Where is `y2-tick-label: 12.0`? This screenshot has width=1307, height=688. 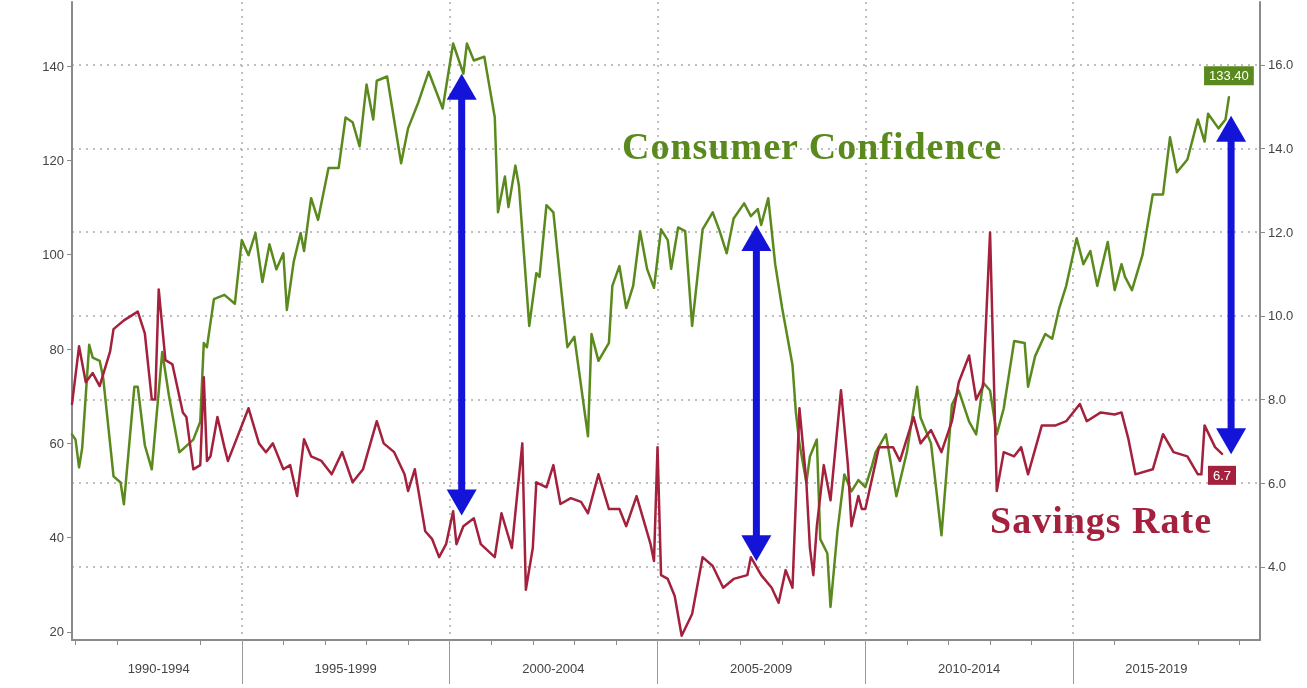
y2-tick-label: 12.0 is located at coordinates (1281, 232).